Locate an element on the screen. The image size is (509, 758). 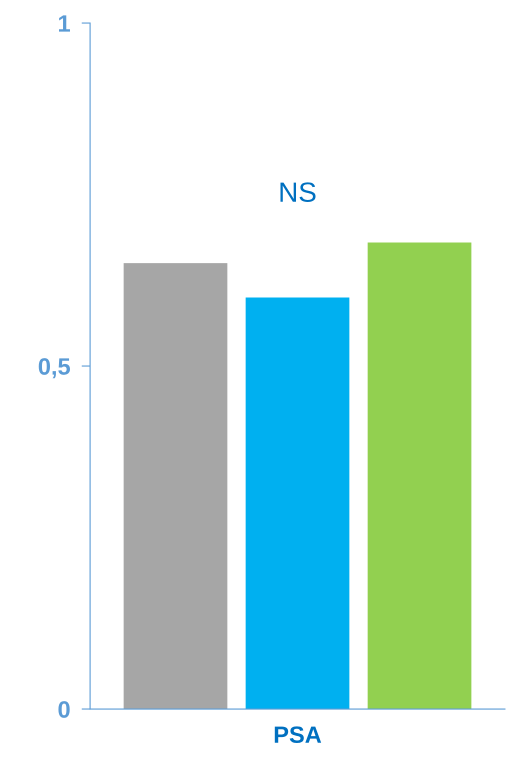
y-tick-label: 0 is located at coordinates (64, 709).